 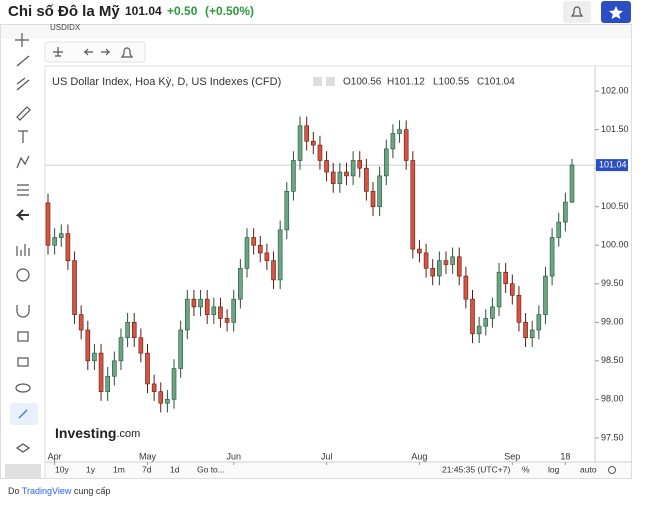 What do you see at coordinates (62, 469) in the screenshot?
I see `range-button: 10y` at bounding box center [62, 469].